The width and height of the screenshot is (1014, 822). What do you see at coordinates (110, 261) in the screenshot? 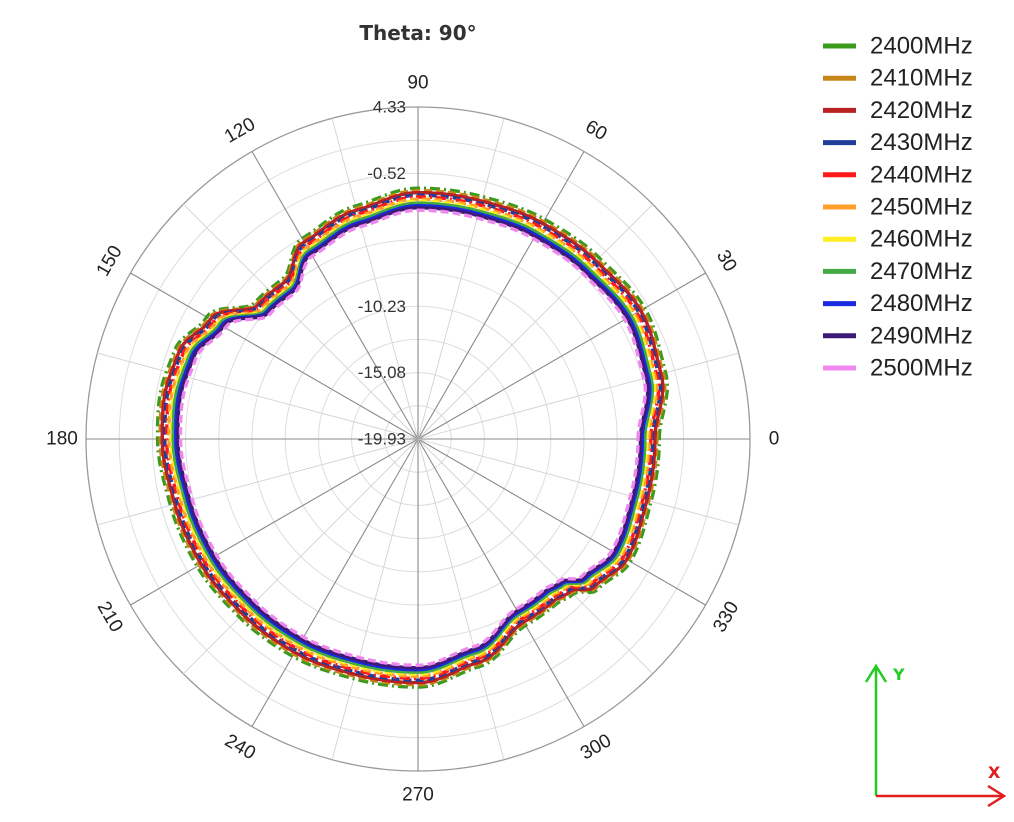
I see `angle-tick-label: 150` at bounding box center [110, 261].